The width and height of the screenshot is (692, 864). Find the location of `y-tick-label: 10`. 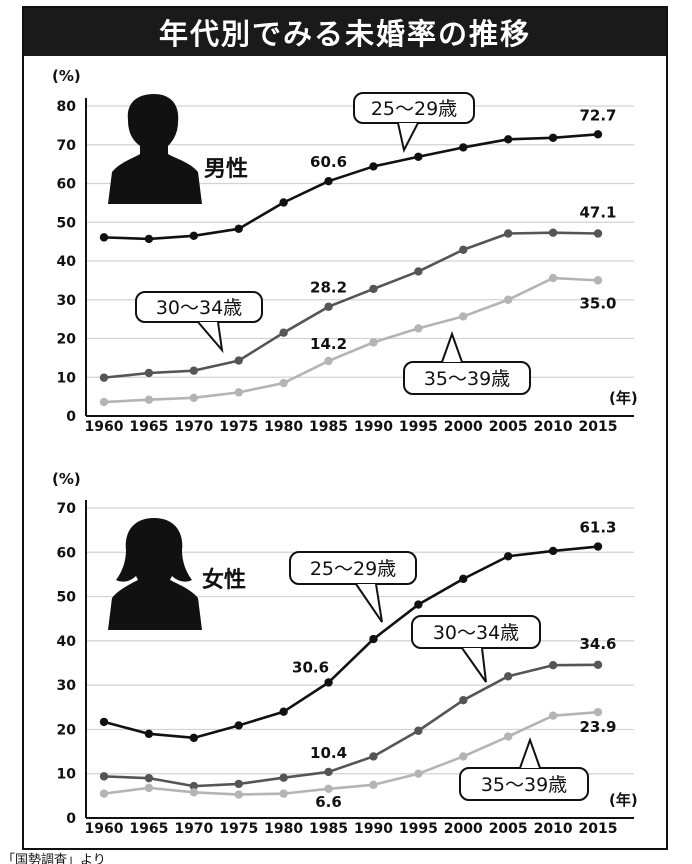

y-tick-label: 10 is located at coordinates (67, 775).